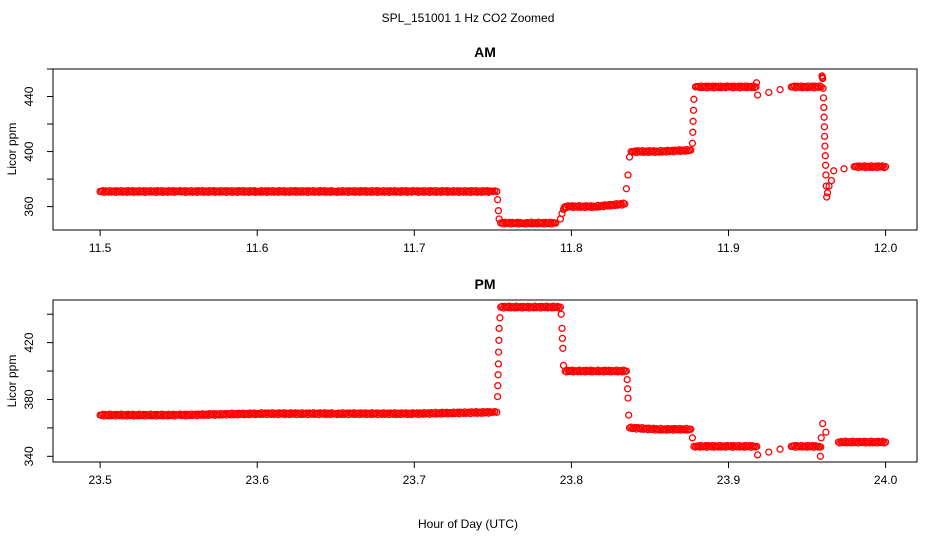 The image size is (936, 540). Describe the element at coordinates (485, 284) in the screenshot. I see `pm-title: PM` at that location.